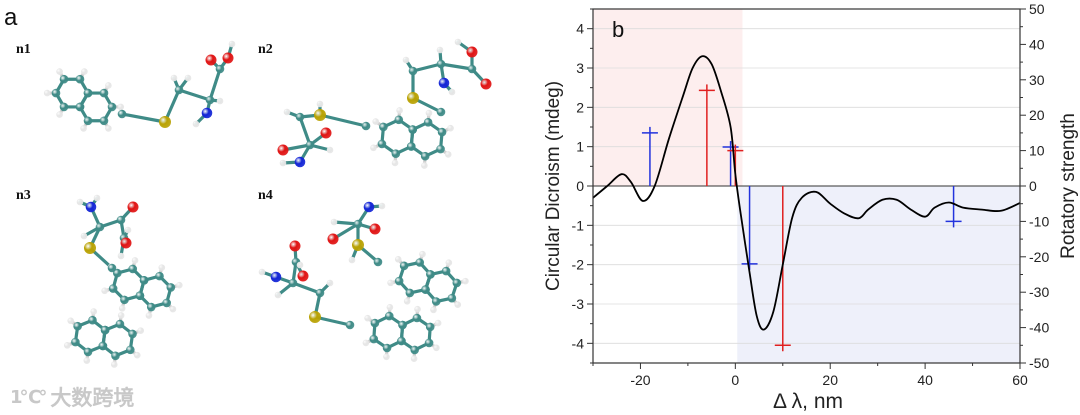  Describe the element at coordinates (1039, 328) in the screenshot. I see `y-right-tick-label: -40` at that location.